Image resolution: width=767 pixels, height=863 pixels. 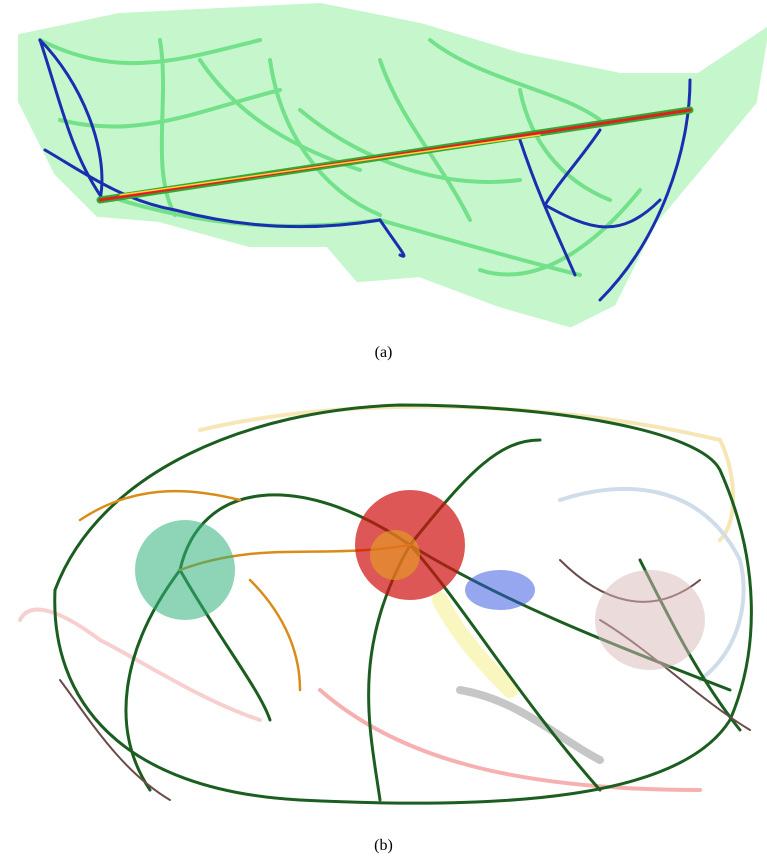 I want to click on caption: (a), so click(x=383, y=352).